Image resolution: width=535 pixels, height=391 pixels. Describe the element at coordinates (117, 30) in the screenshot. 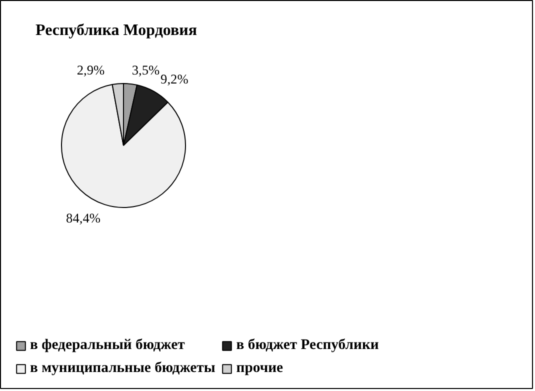

I see `chart-title: Республика Мордовия` at that location.